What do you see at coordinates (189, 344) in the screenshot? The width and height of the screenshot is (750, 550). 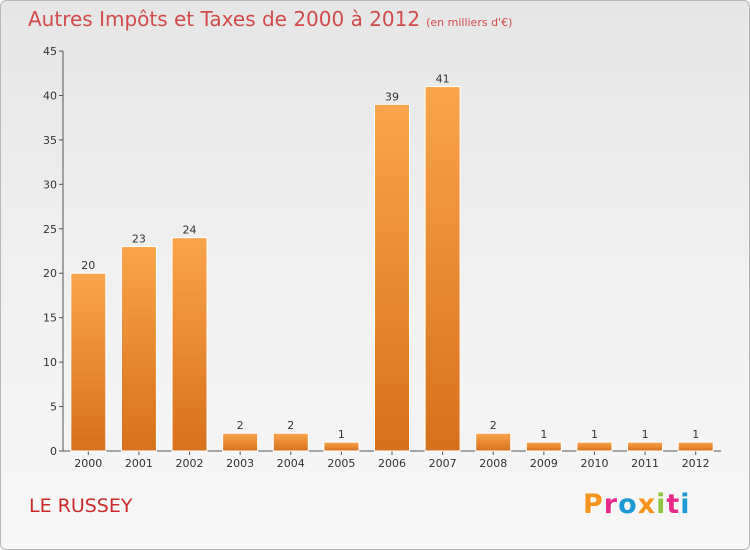 I see `bar-2002` at bounding box center [189, 344].